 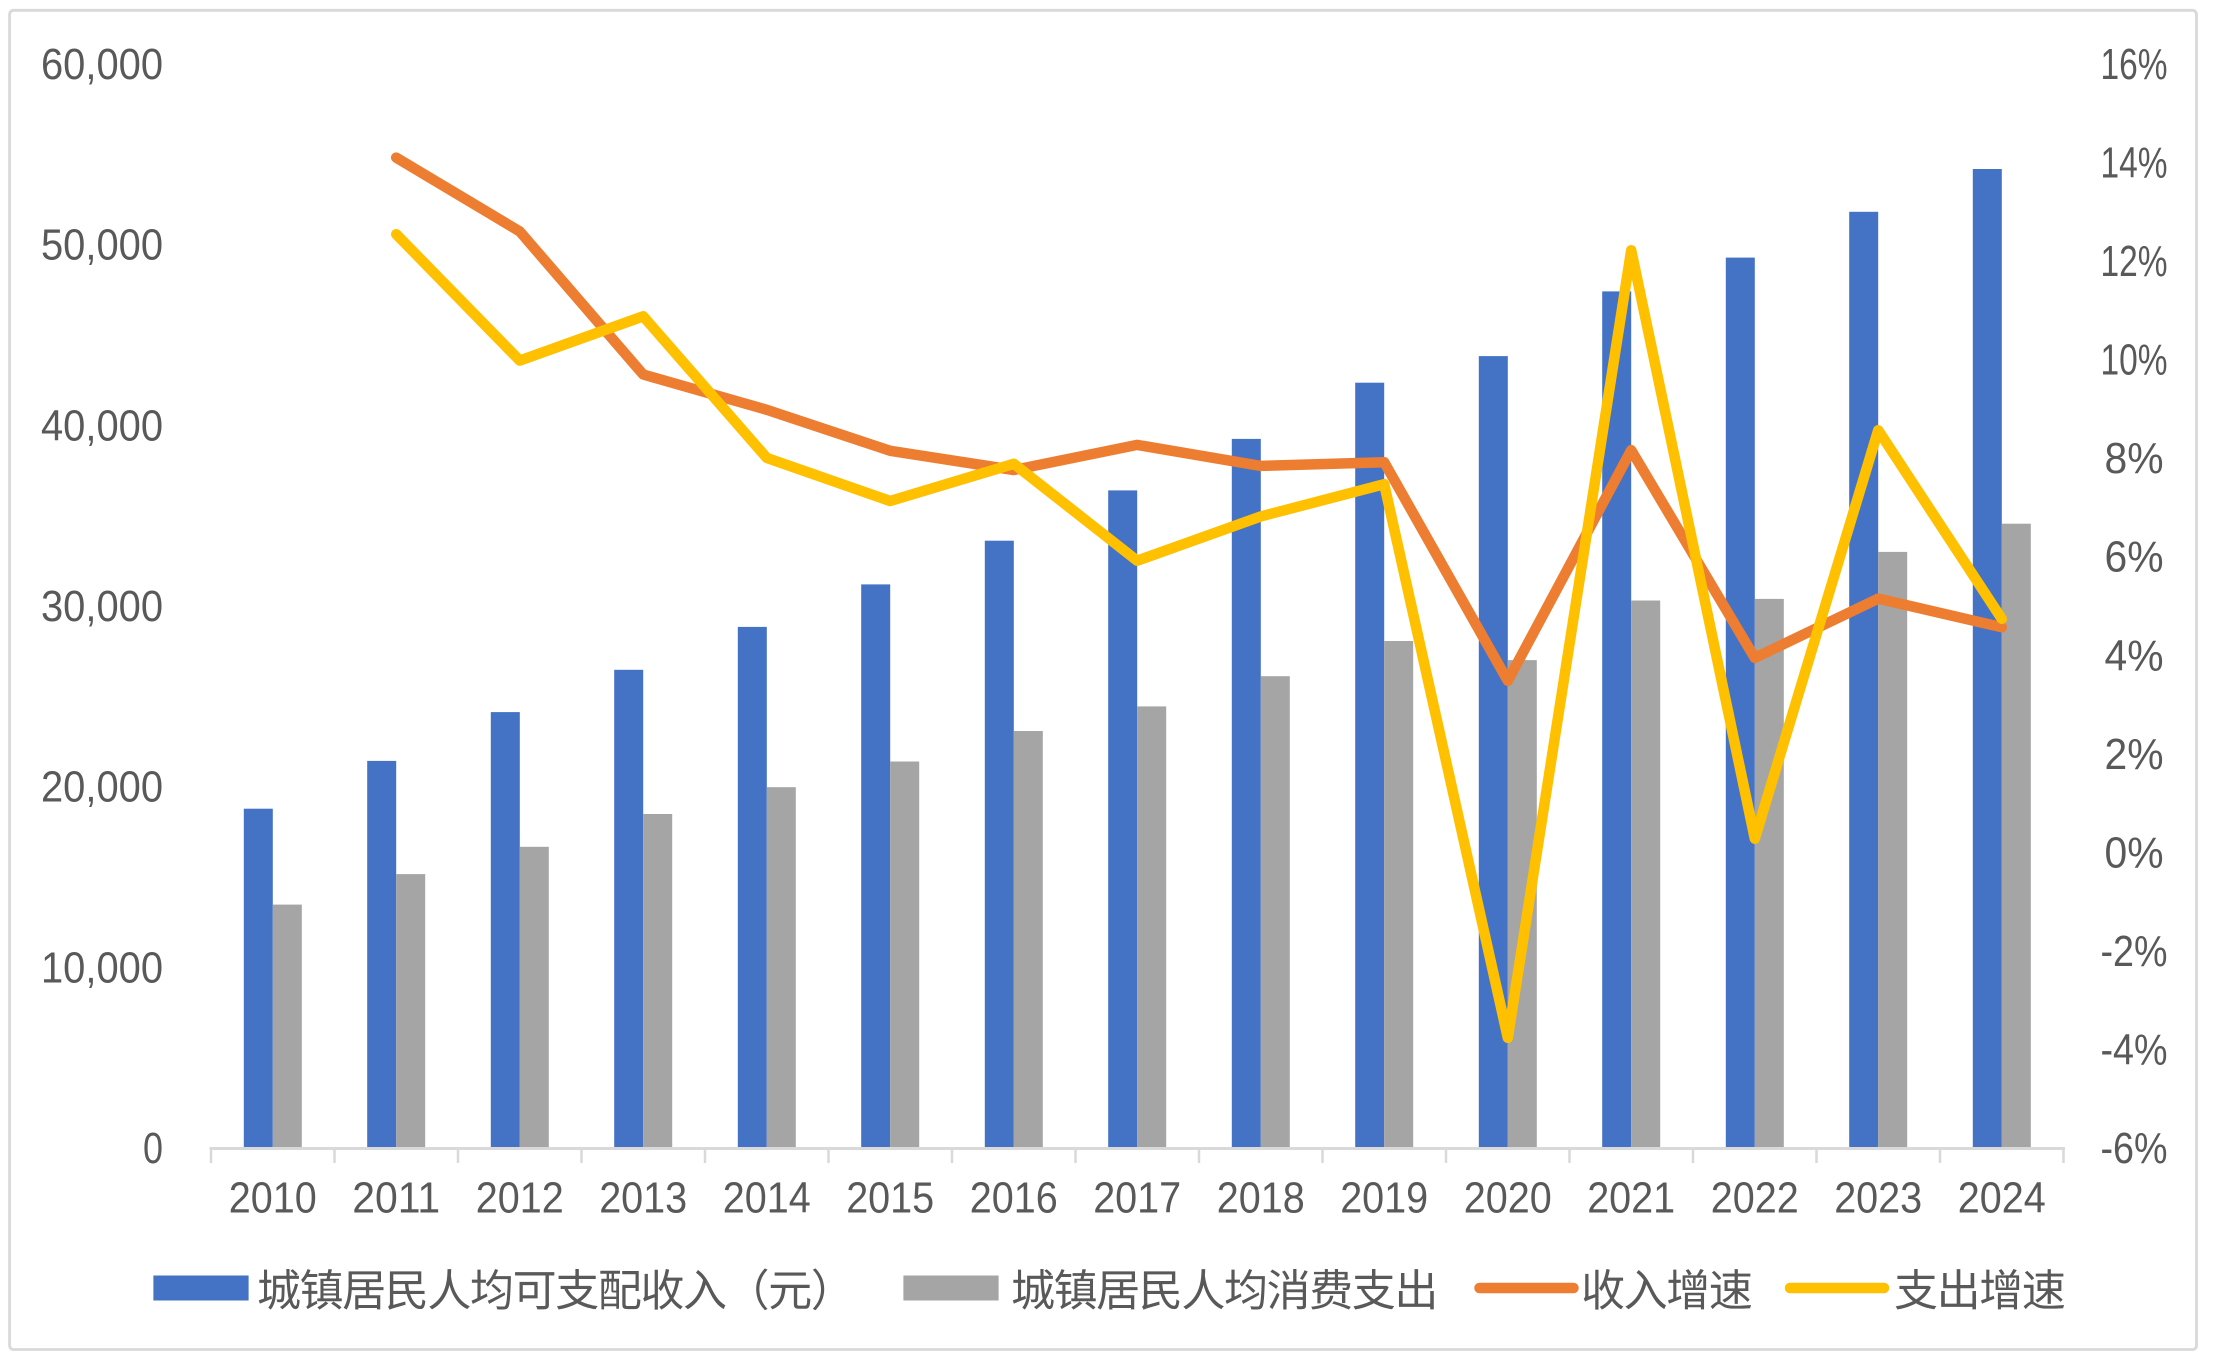 What do you see at coordinates (102, 245) in the screenshot?
I see `svg-text: 50,000` at bounding box center [102, 245].